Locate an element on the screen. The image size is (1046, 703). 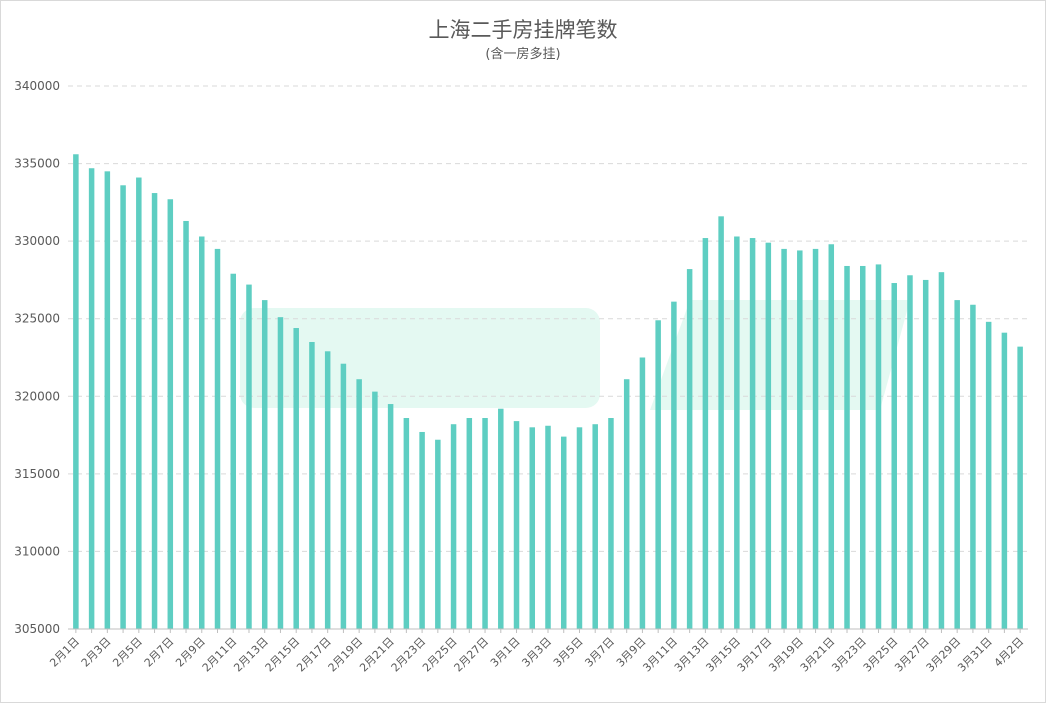
y-tick-label: 335000 is located at coordinates (37, 164).